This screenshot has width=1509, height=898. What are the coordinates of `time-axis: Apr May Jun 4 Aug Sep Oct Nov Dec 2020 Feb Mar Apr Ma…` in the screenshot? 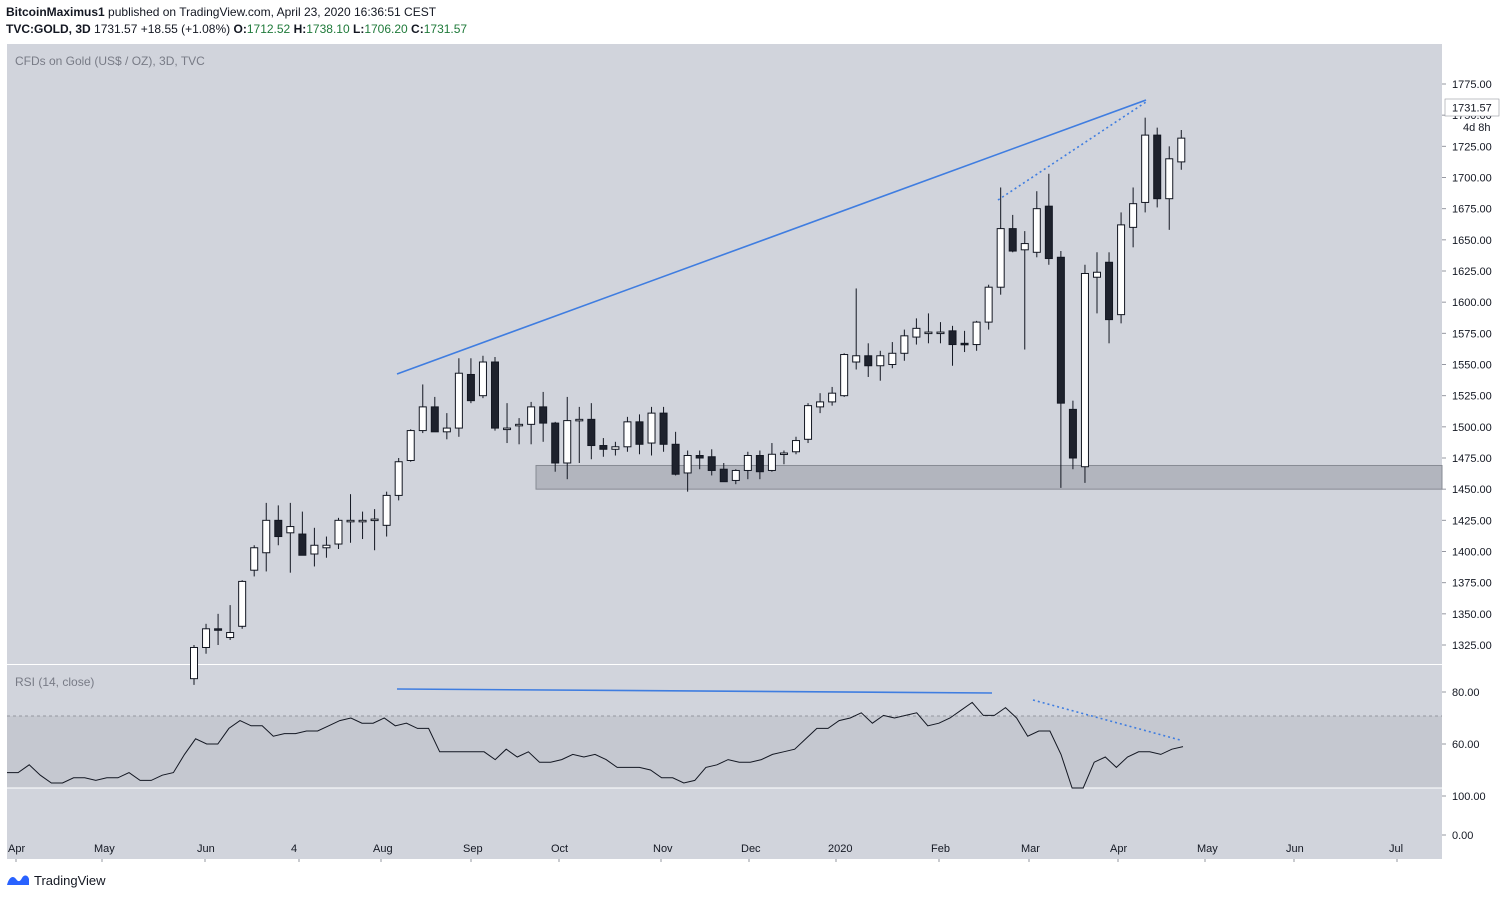 It's located at (705, 852).